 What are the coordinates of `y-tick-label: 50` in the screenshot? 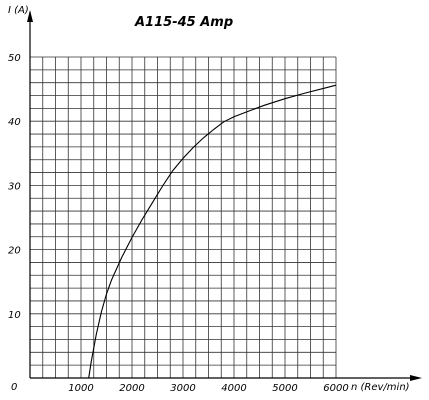 It's located at (14, 58).